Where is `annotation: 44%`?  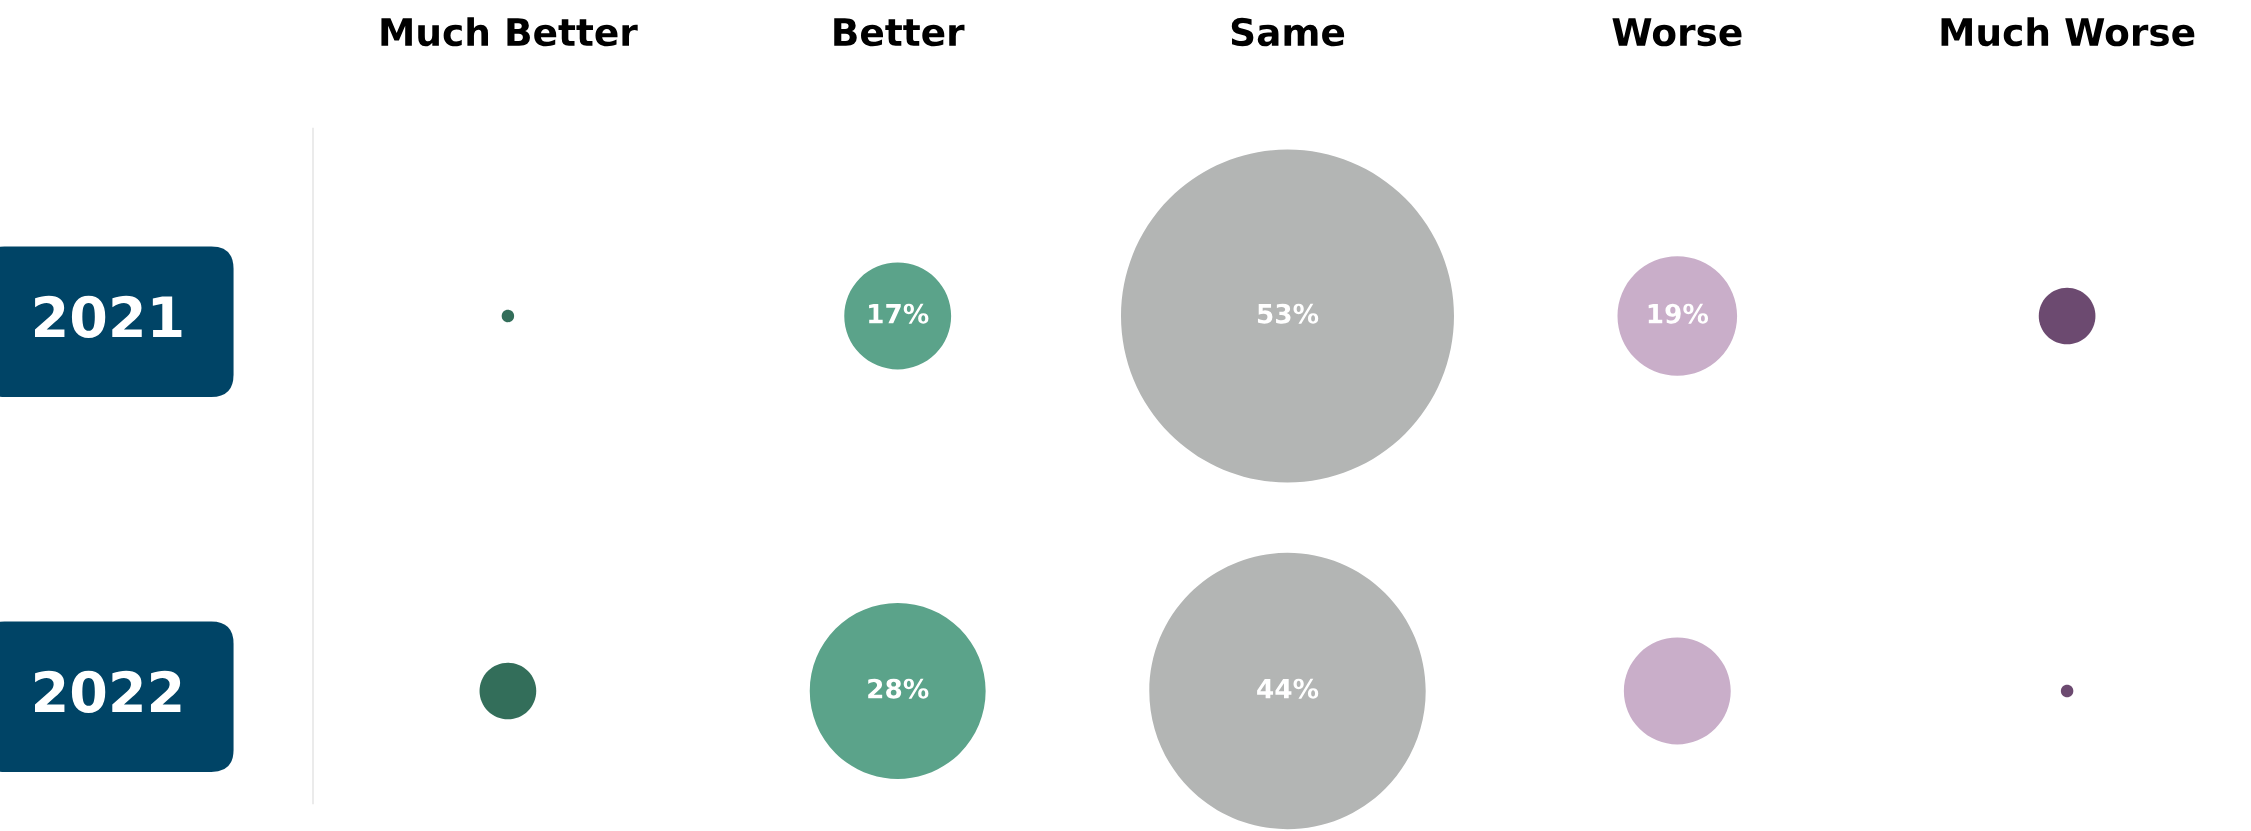
annotation: 44% is located at coordinates (1288, 688).